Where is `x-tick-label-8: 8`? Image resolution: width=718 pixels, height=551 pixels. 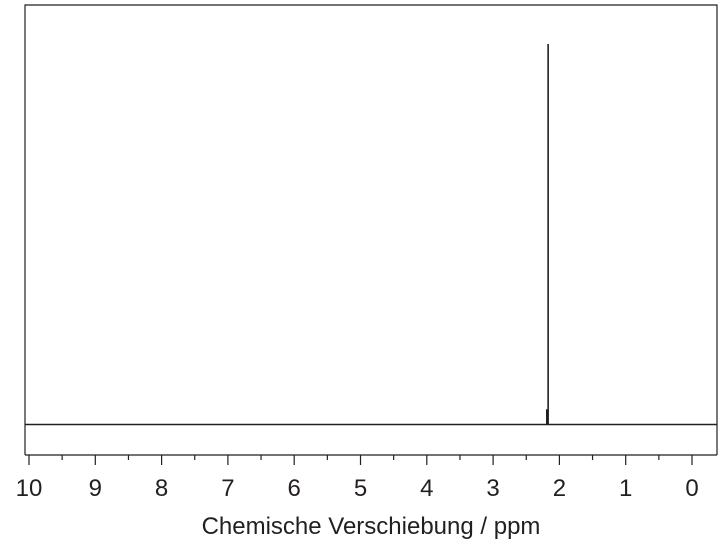 x-tick-label-8: 8 is located at coordinates (161, 488).